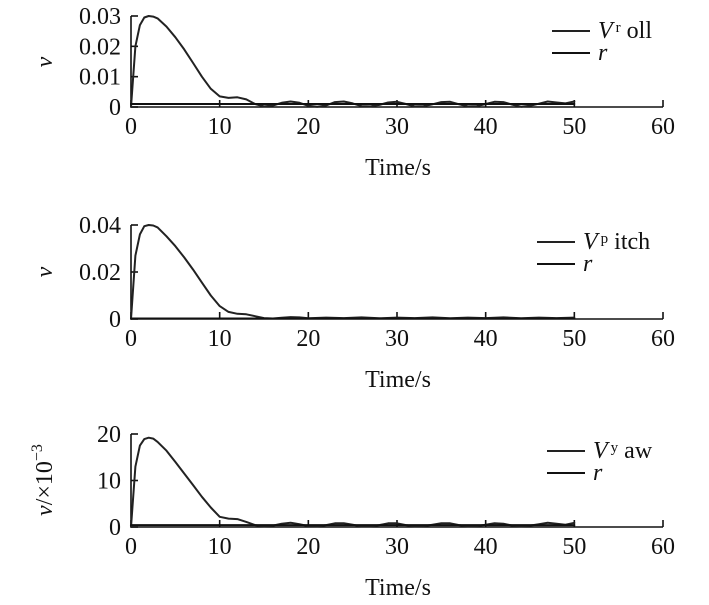 This screenshot has height=605, width=709. What do you see at coordinates (618, 28) in the screenshot?
I see `legend-subscript: r` at bounding box center [618, 28].